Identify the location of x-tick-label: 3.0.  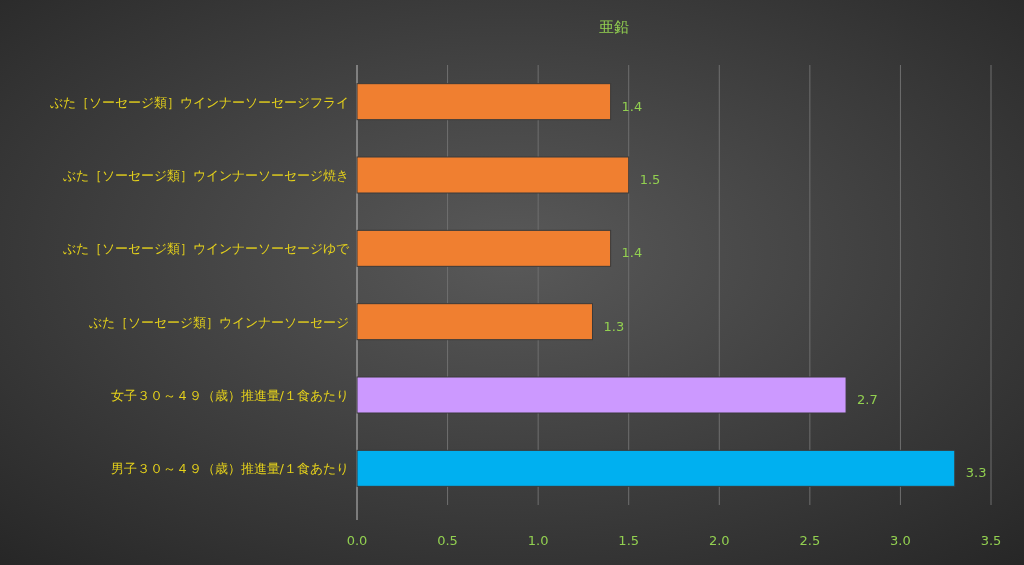
(900, 540).